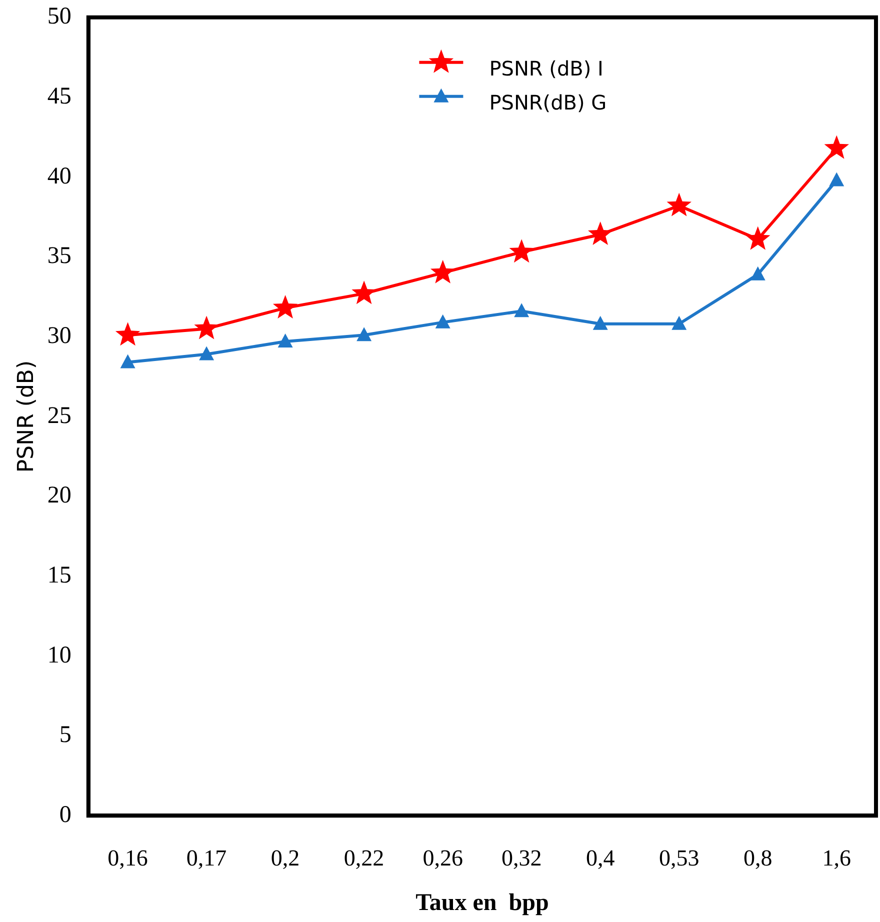  What do you see at coordinates (364, 857) in the screenshot?
I see `x-tick-label: 0,22` at bounding box center [364, 857].